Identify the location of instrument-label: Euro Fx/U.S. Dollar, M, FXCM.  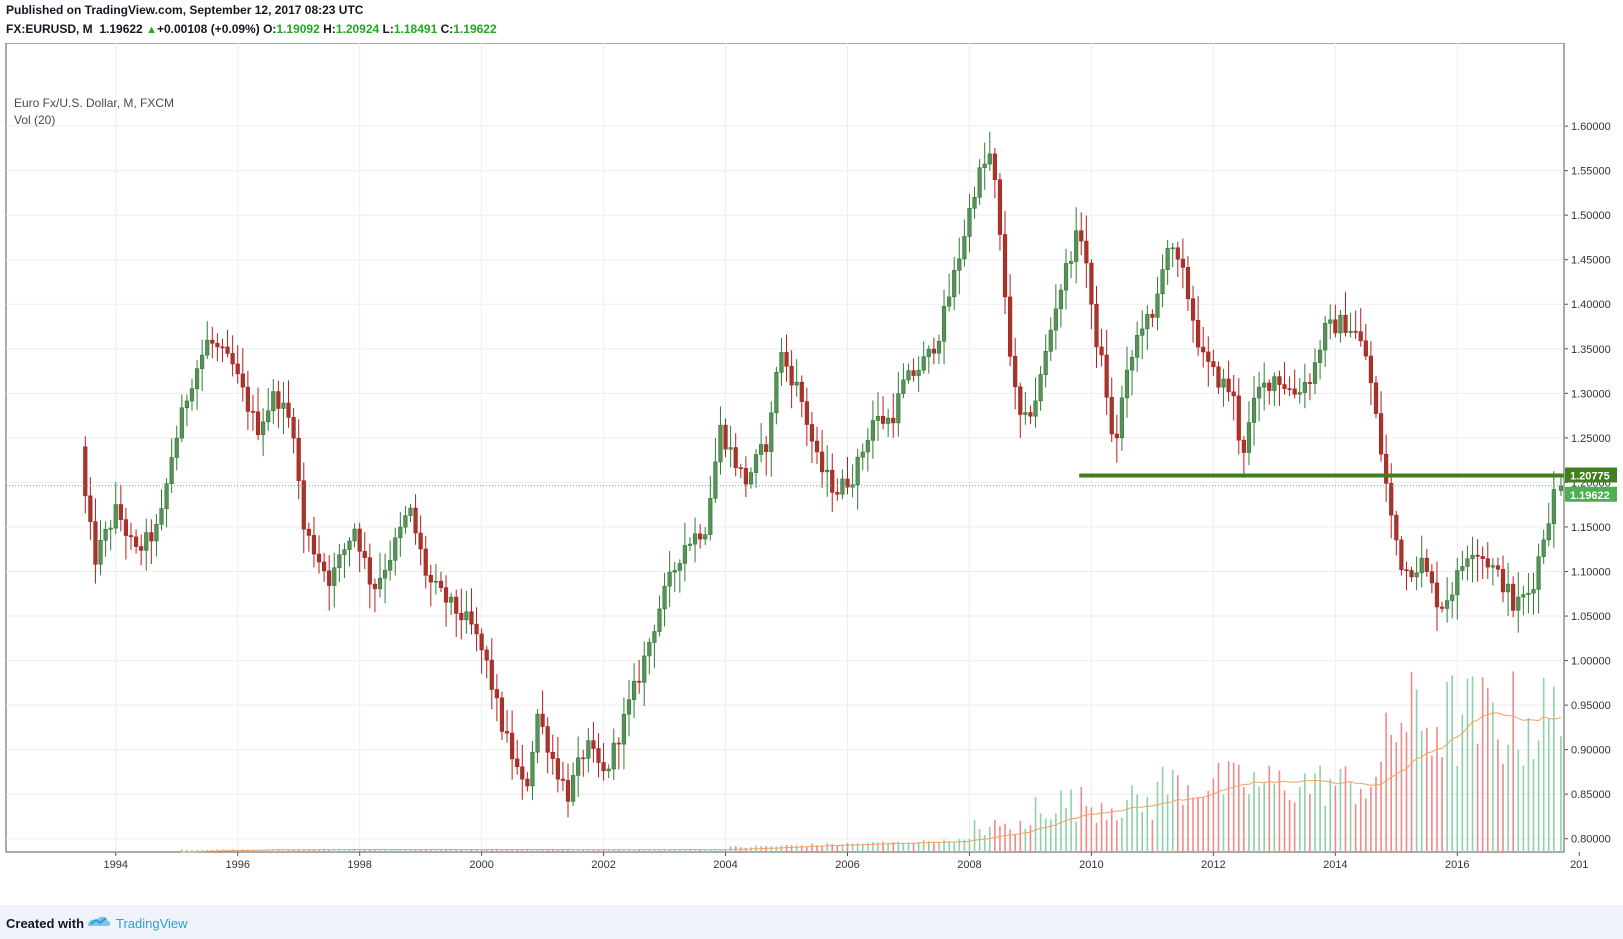
(94, 103).